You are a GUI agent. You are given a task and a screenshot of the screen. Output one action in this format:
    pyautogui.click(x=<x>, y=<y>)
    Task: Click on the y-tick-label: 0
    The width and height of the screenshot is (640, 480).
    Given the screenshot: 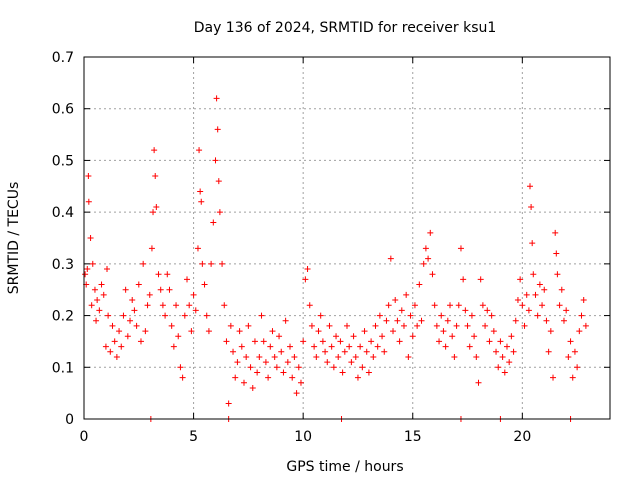 What is the action you would take?
    pyautogui.click(x=69, y=420)
    